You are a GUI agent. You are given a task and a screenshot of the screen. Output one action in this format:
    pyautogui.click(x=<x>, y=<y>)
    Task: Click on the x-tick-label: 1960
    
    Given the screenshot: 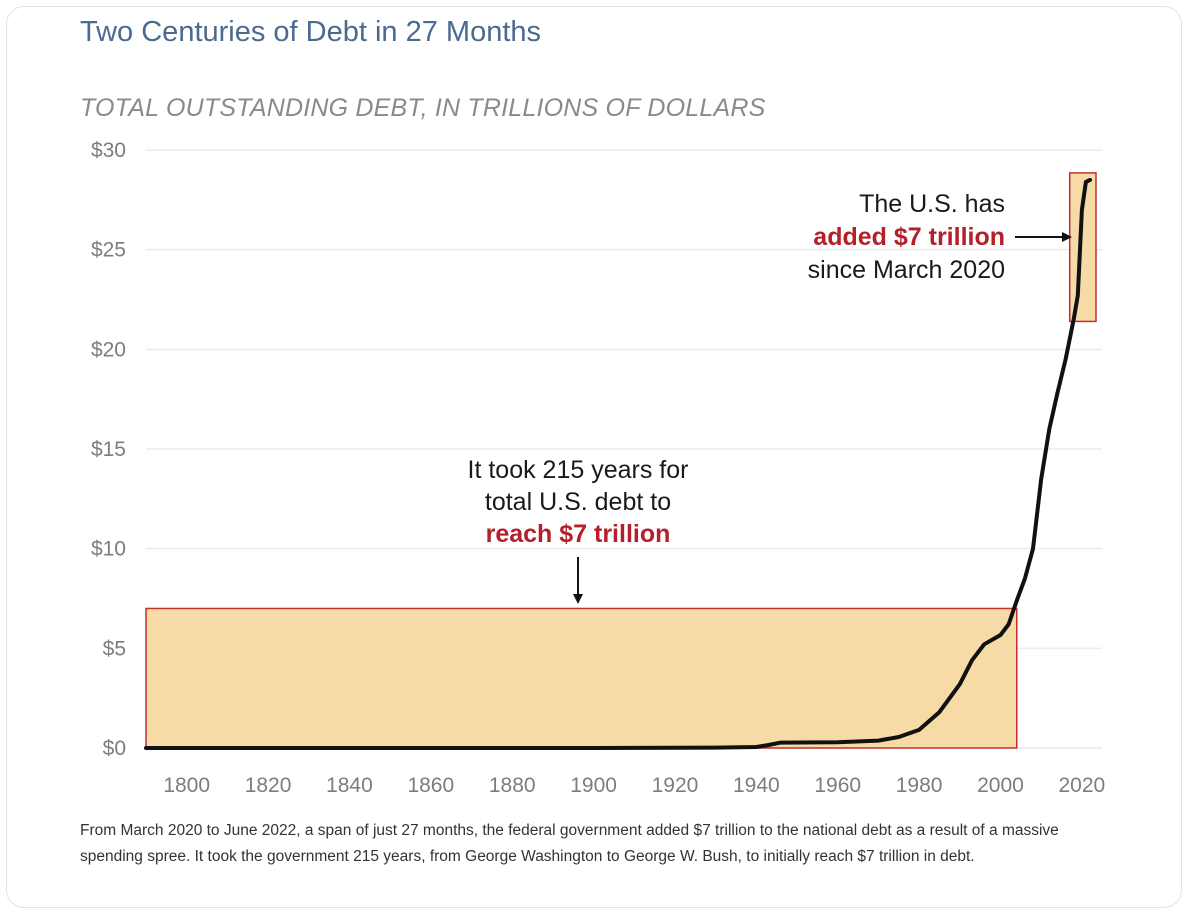 What is the action you would take?
    pyautogui.click(x=837, y=785)
    